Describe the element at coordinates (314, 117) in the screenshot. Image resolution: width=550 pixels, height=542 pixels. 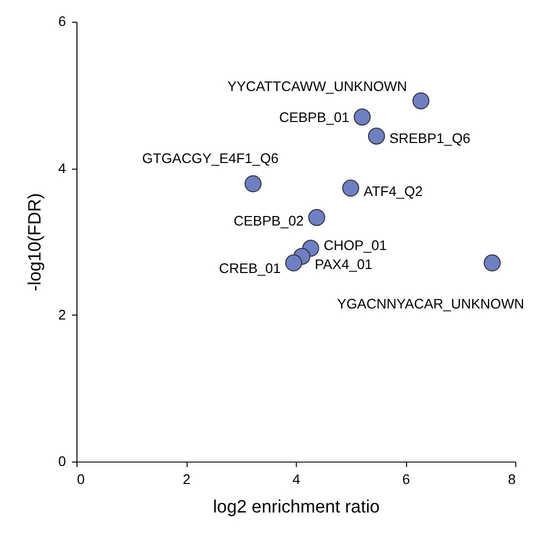
I see `annotation: CEBPB_01` at that location.